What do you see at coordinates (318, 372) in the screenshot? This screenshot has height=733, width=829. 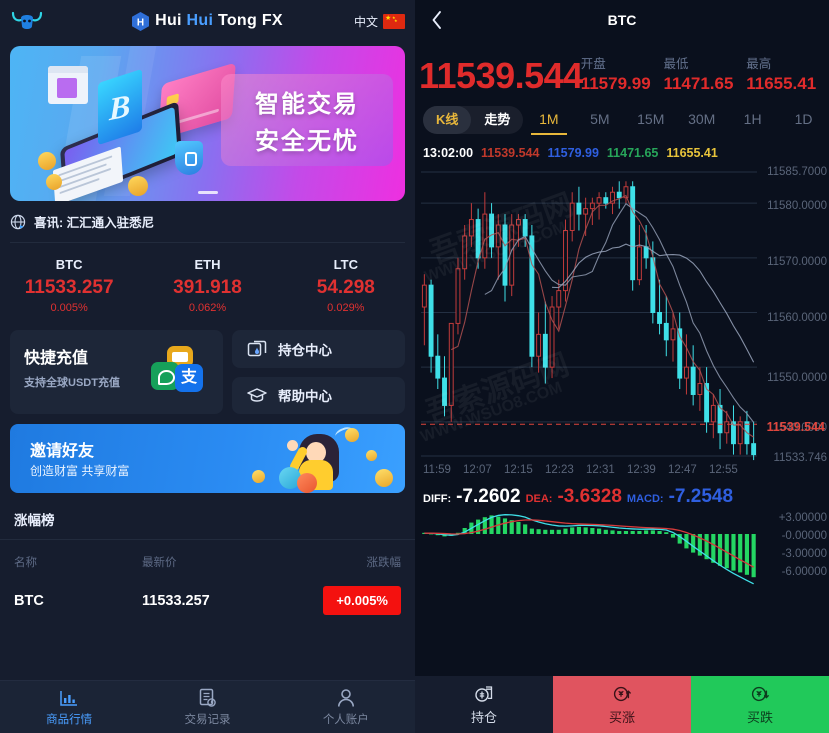 I see `side-mini-cards: 持仓中心 帮助中心` at bounding box center [318, 372].